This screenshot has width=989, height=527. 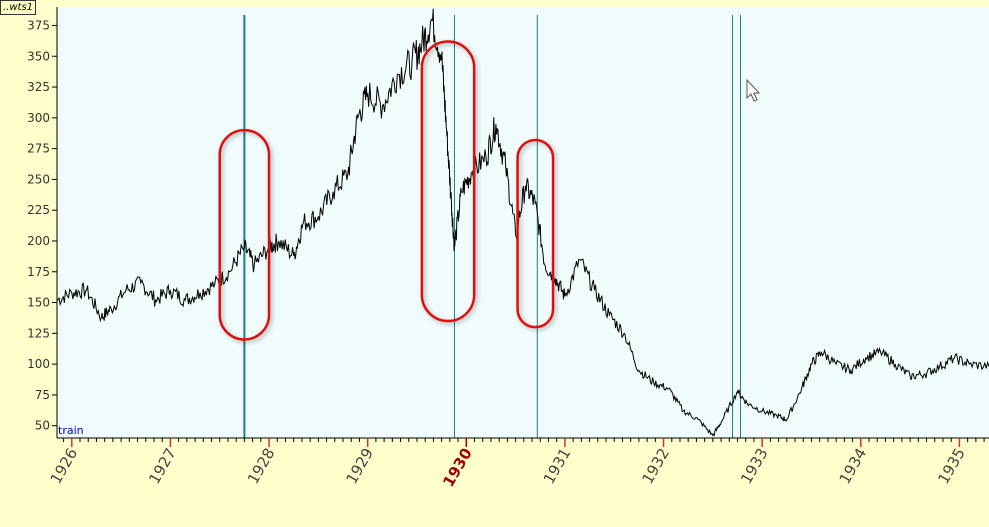 I want to click on x-tick-label: 1933, so click(x=754, y=466).